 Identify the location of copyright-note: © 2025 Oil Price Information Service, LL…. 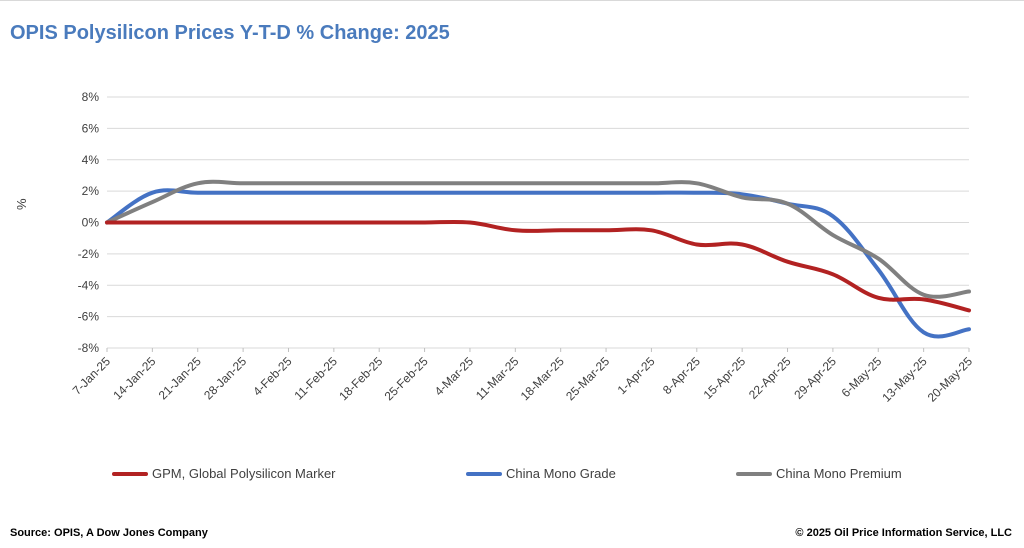
(903, 533).